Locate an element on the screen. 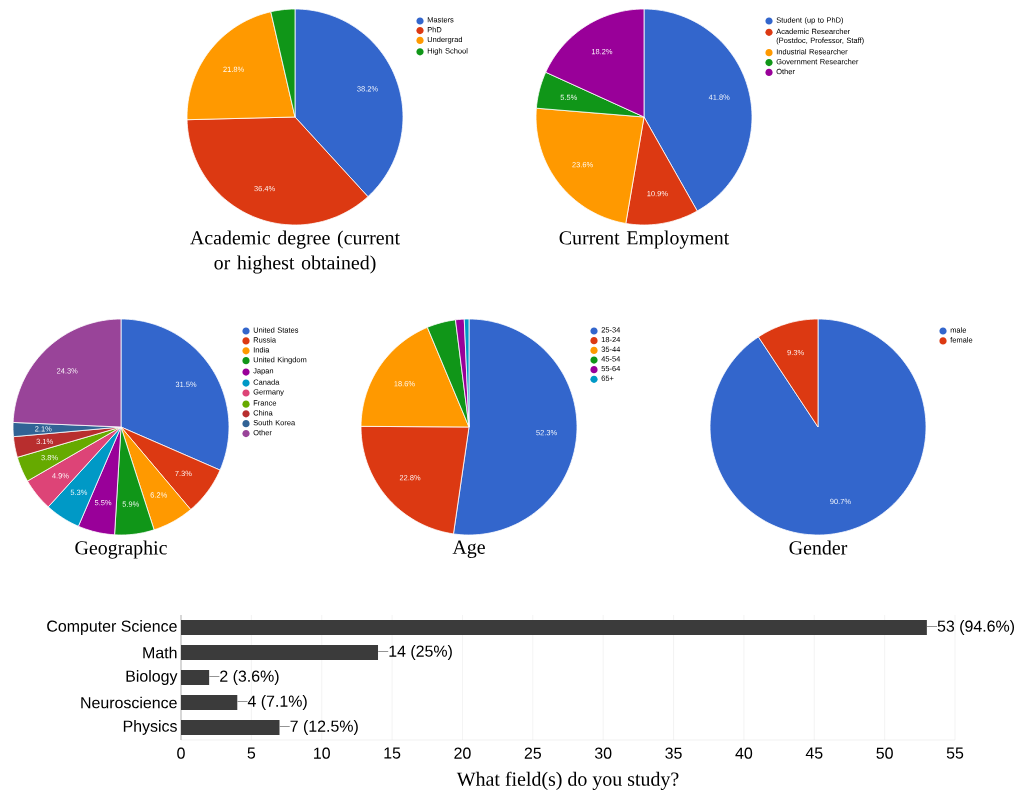 The height and width of the screenshot is (812, 1029). text: Gender is located at coordinates (818, 547).